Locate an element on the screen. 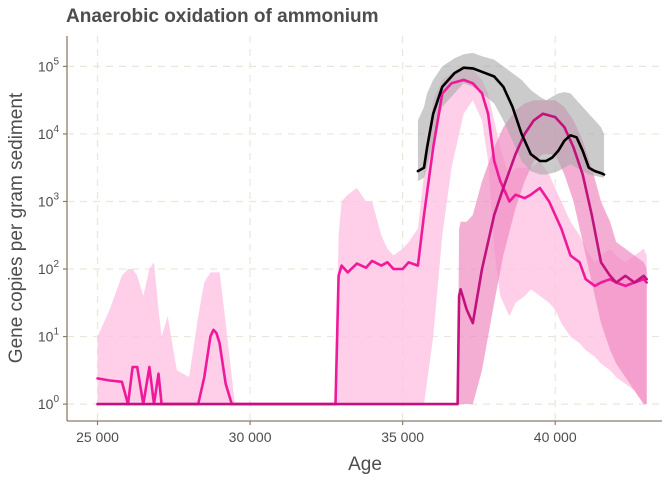  series-2-band is located at coordinates (510, 117).